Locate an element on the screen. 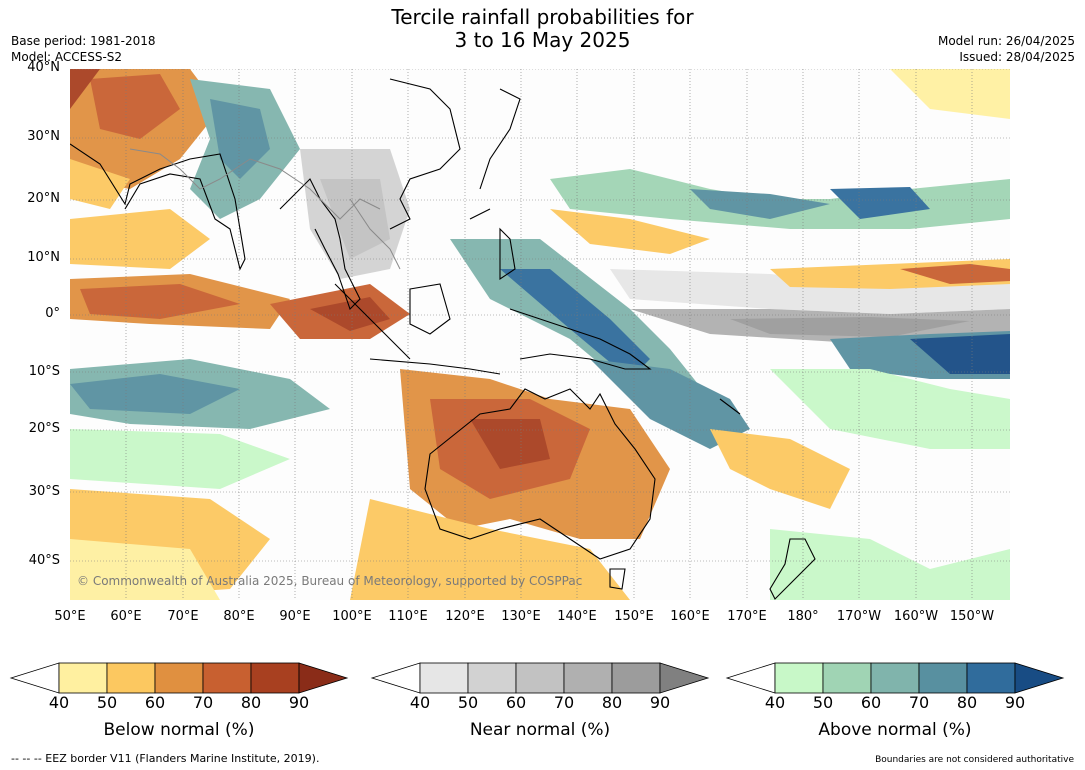  lat-label-40s: 40°S is located at coordinates (44, 560).